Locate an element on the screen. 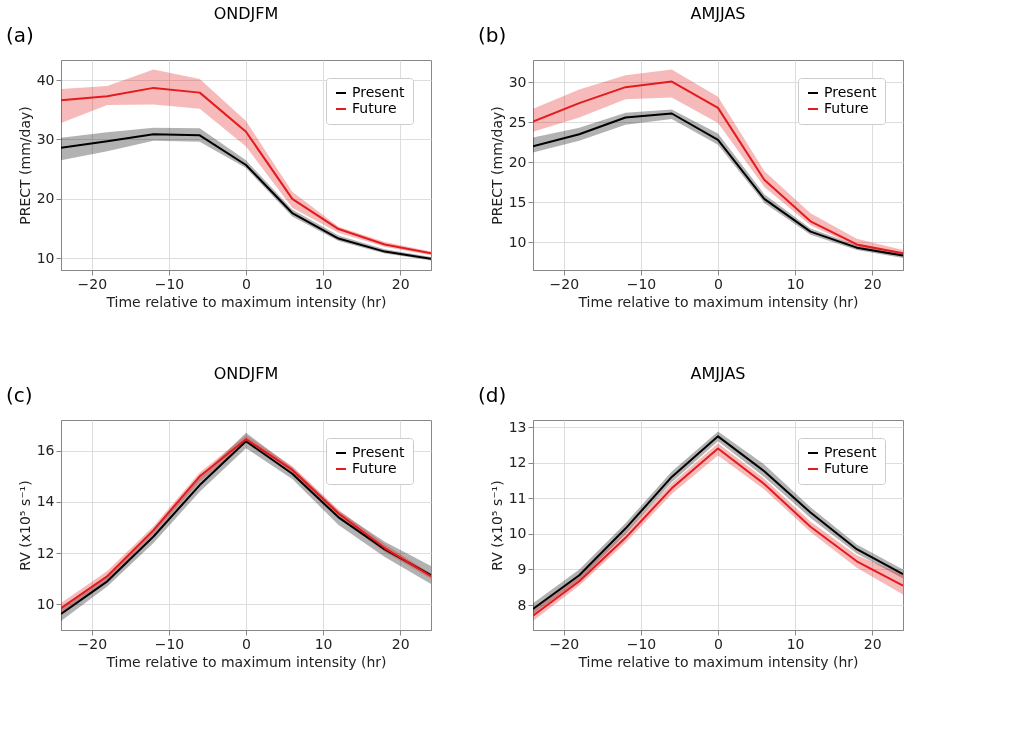 This screenshot has width=1030, height=740. y-tick-label: 11 is located at coordinates (517, 497).